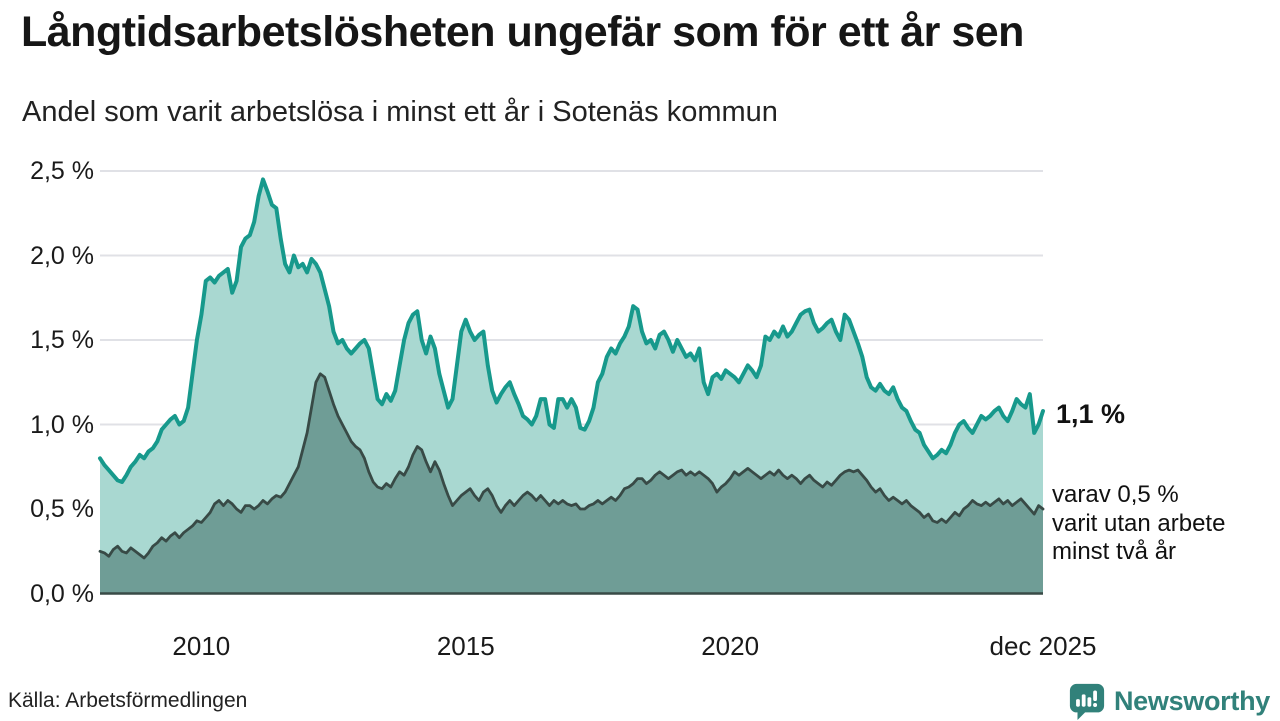 The image size is (1280, 721). I want to click on source-label: Källa: Arbetsförmedlingen, so click(128, 700).